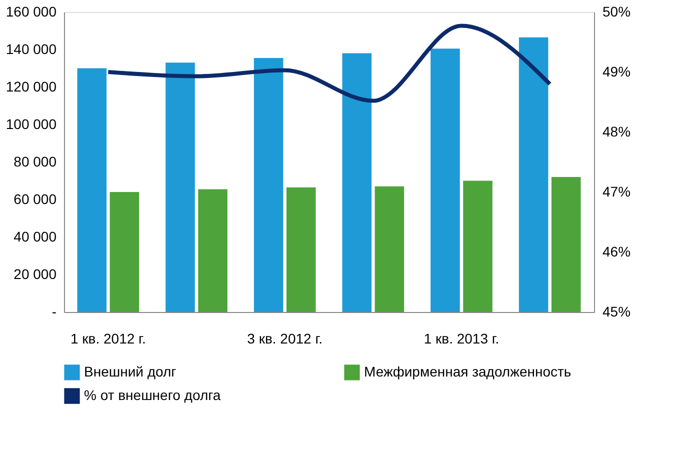 The image size is (691, 455). I want to click on y2-tick-label: 49%, so click(616, 72).